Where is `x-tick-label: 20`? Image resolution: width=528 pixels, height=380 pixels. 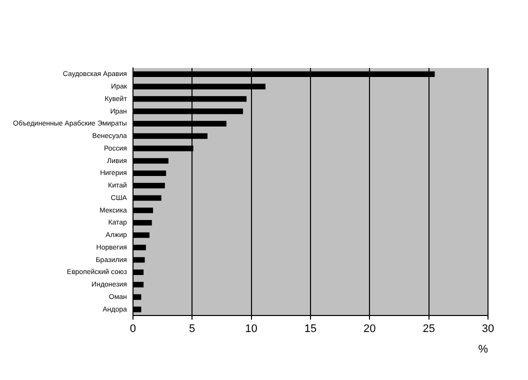 x-tick-label: 20 is located at coordinates (370, 329).